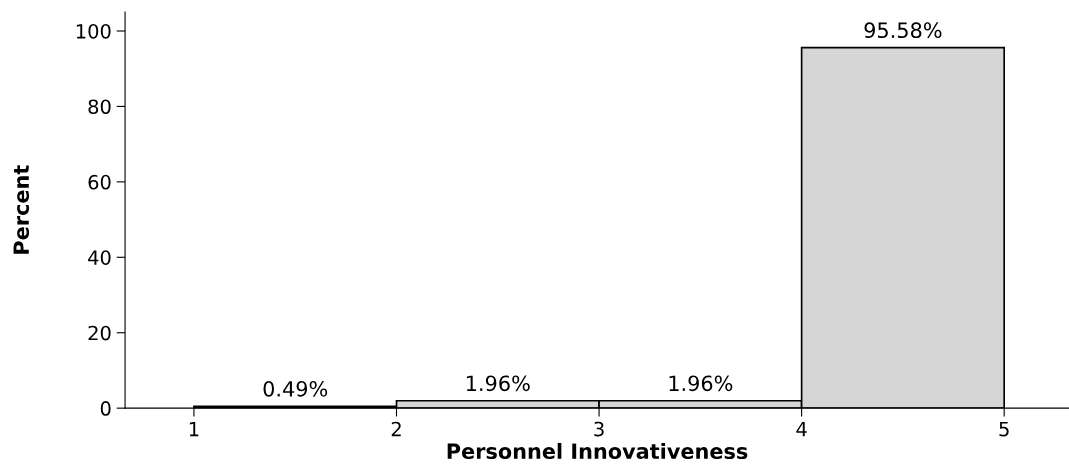 Image resolution: width=1069 pixels, height=467 pixels. Describe the element at coordinates (99, 107) in the screenshot. I see `y-tick-label: 80` at that location.